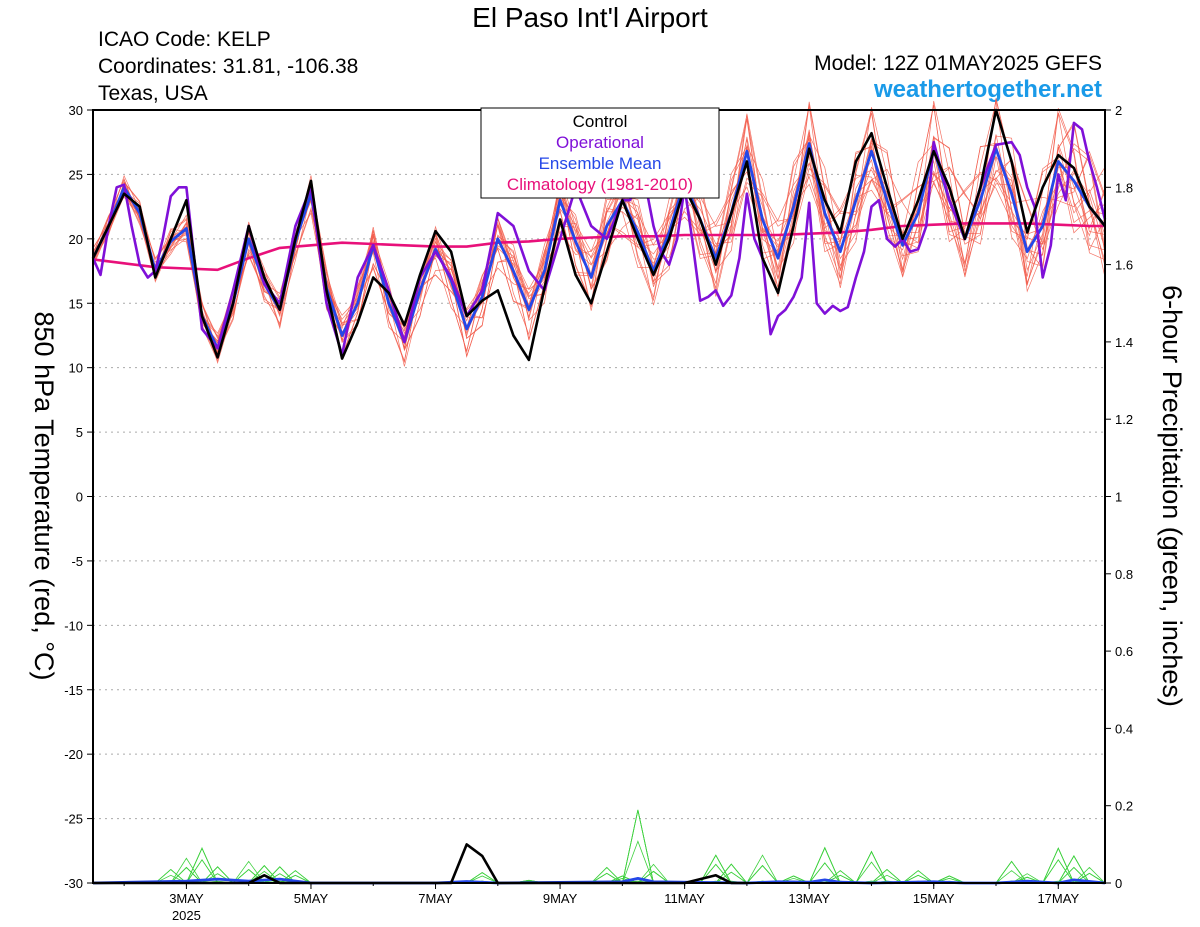 This screenshot has height=927, width=1200. What do you see at coordinates (73, 625) in the screenshot?
I see `y-tick-label: -10` at bounding box center [73, 625].